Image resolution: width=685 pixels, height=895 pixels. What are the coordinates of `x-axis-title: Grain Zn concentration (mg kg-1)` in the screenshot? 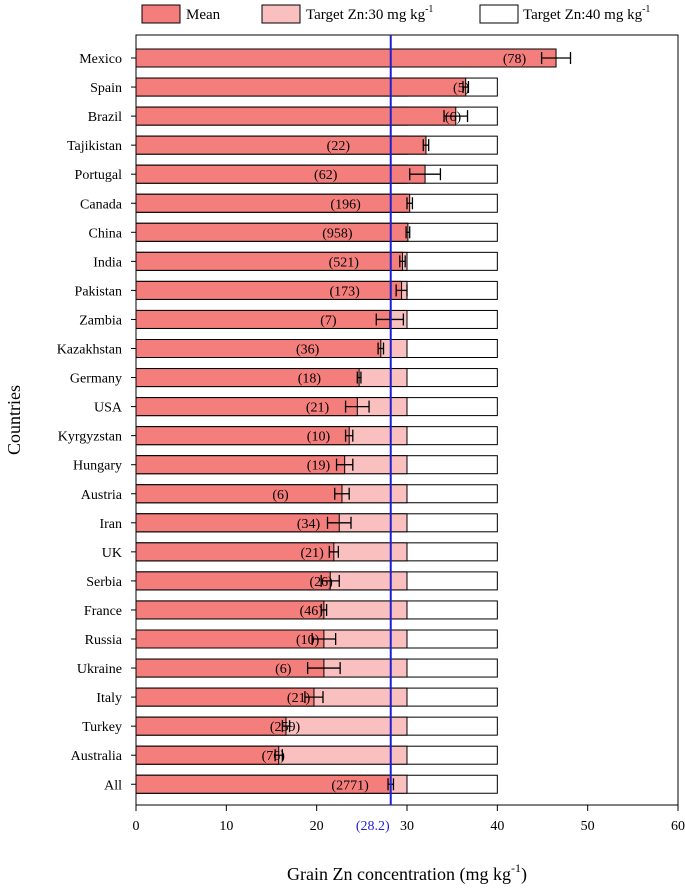 It's located at (407, 873).